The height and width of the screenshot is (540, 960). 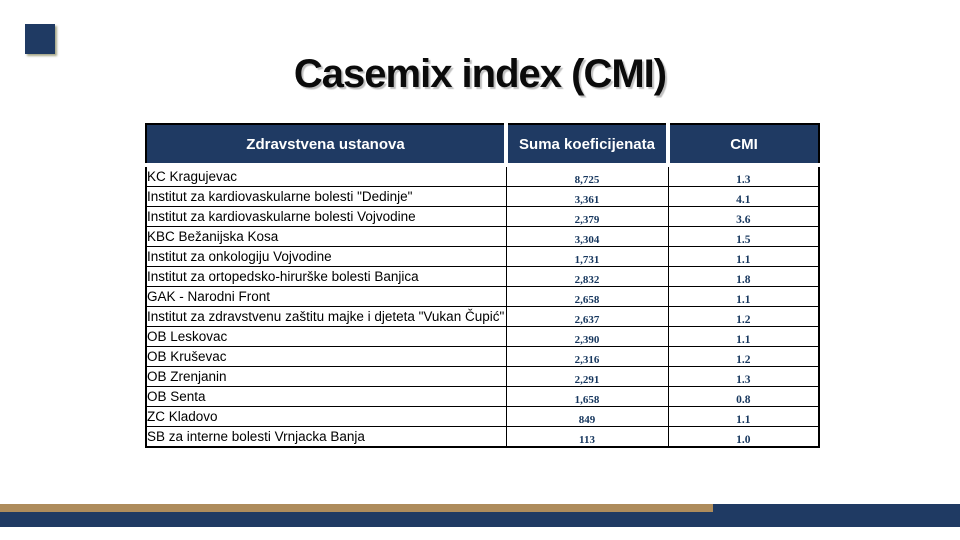 I want to click on table-row: GAK - Narodni Front 2,658 1.1, so click(x=482, y=296).